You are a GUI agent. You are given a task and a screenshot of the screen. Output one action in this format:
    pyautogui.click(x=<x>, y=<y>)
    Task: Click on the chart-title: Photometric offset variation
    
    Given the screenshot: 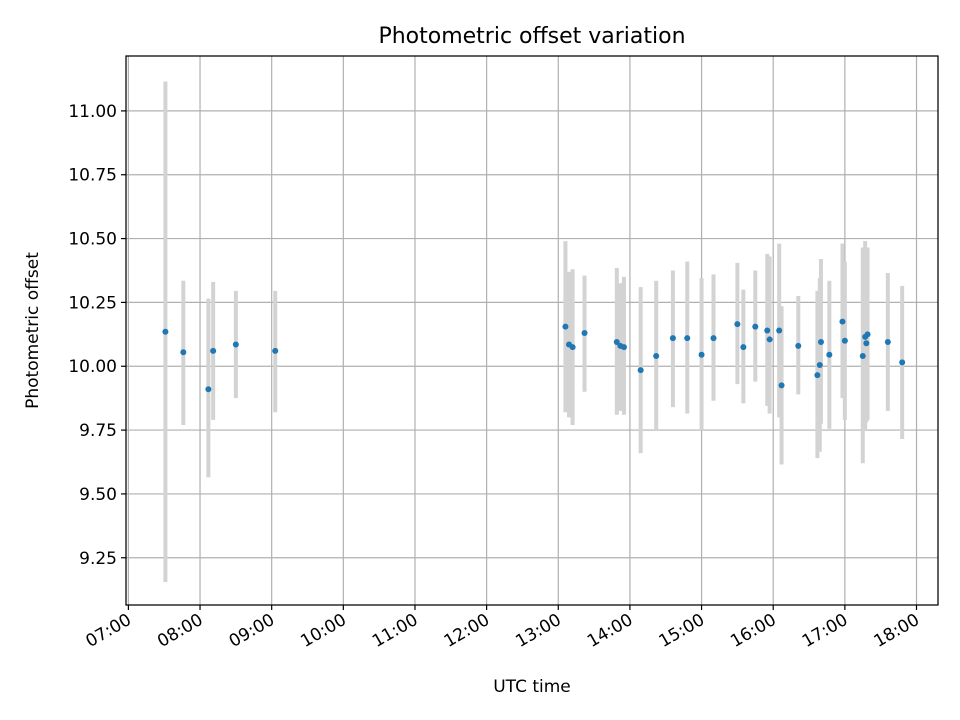 What is the action you would take?
    pyautogui.click(x=531, y=36)
    